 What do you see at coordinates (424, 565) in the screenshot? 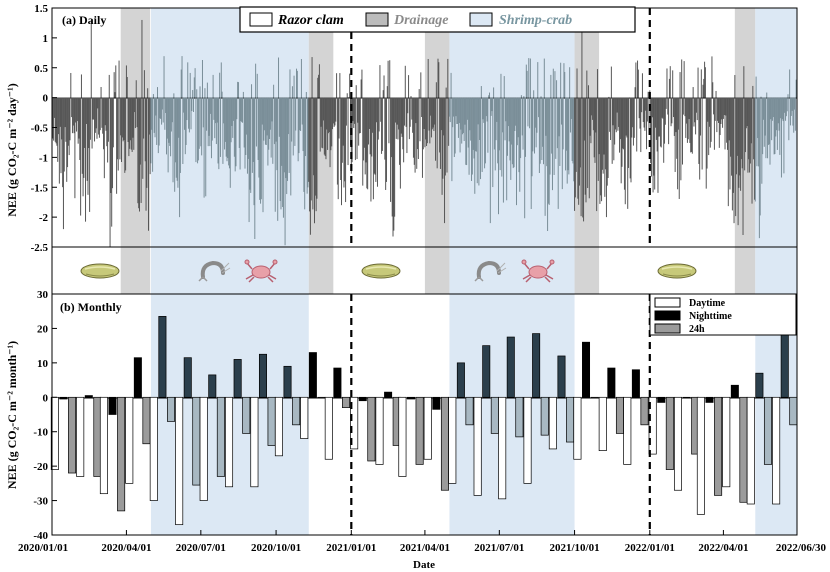
I see `x-axis-label: Date` at bounding box center [424, 565].